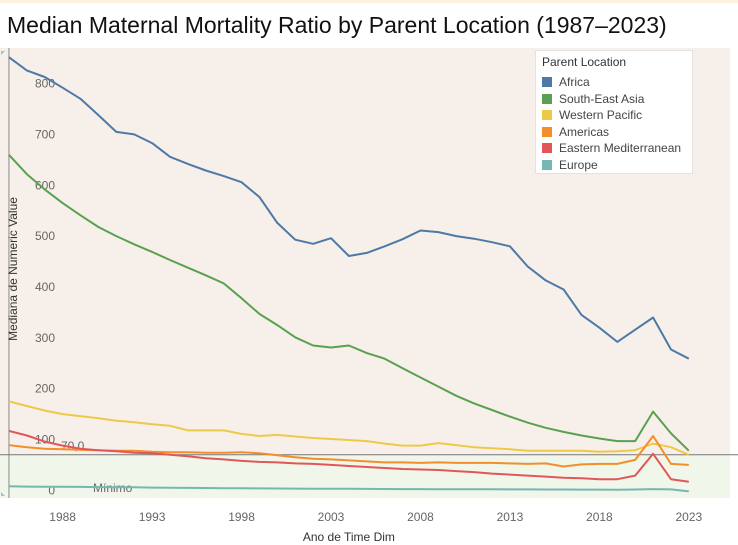 The image size is (738, 545). What do you see at coordinates (45, 185) in the screenshot?
I see `y-tick-label: 600` at bounding box center [45, 185].